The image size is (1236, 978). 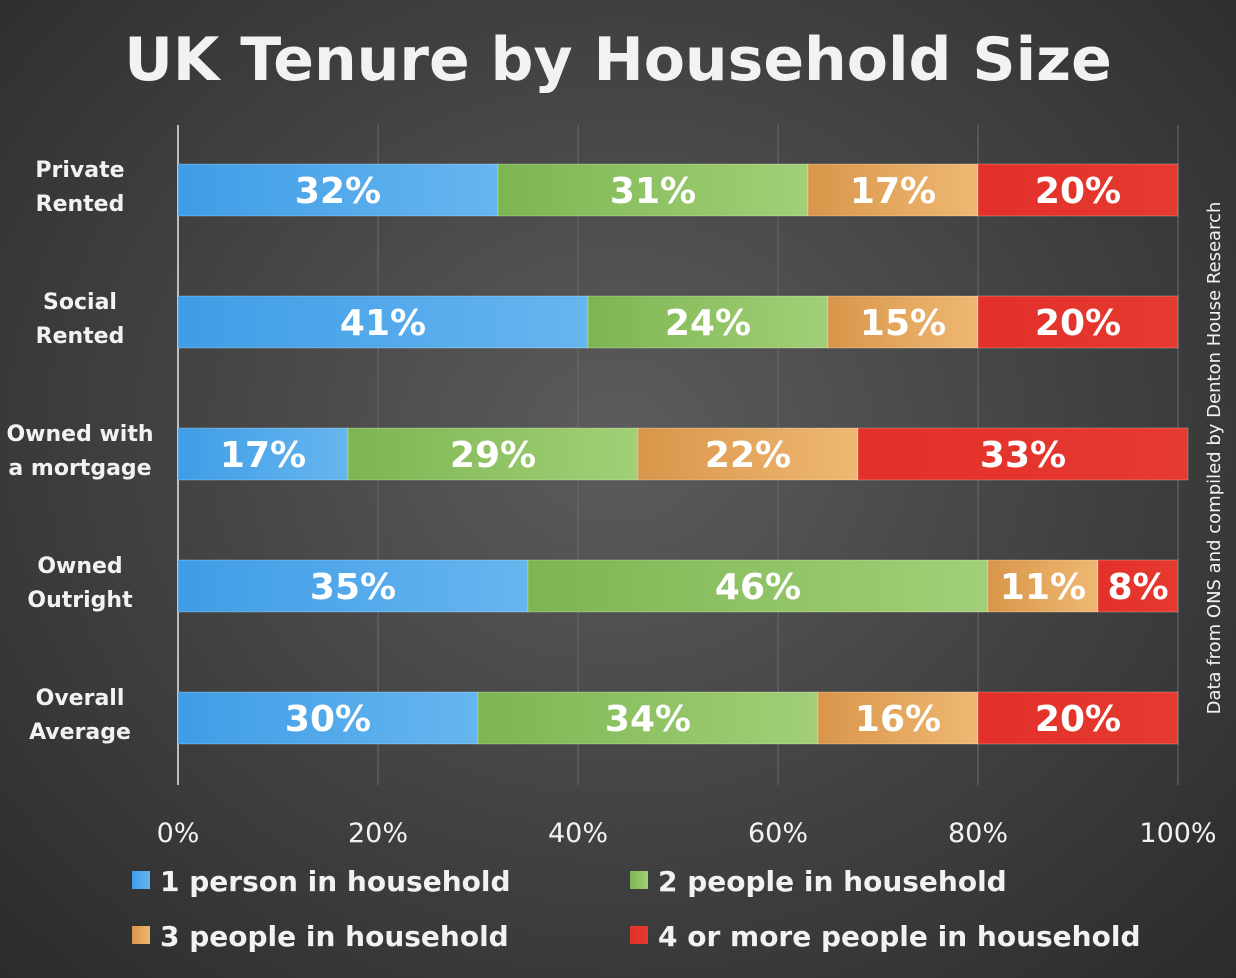 I want to click on data-label: 15%, so click(x=903, y=323).